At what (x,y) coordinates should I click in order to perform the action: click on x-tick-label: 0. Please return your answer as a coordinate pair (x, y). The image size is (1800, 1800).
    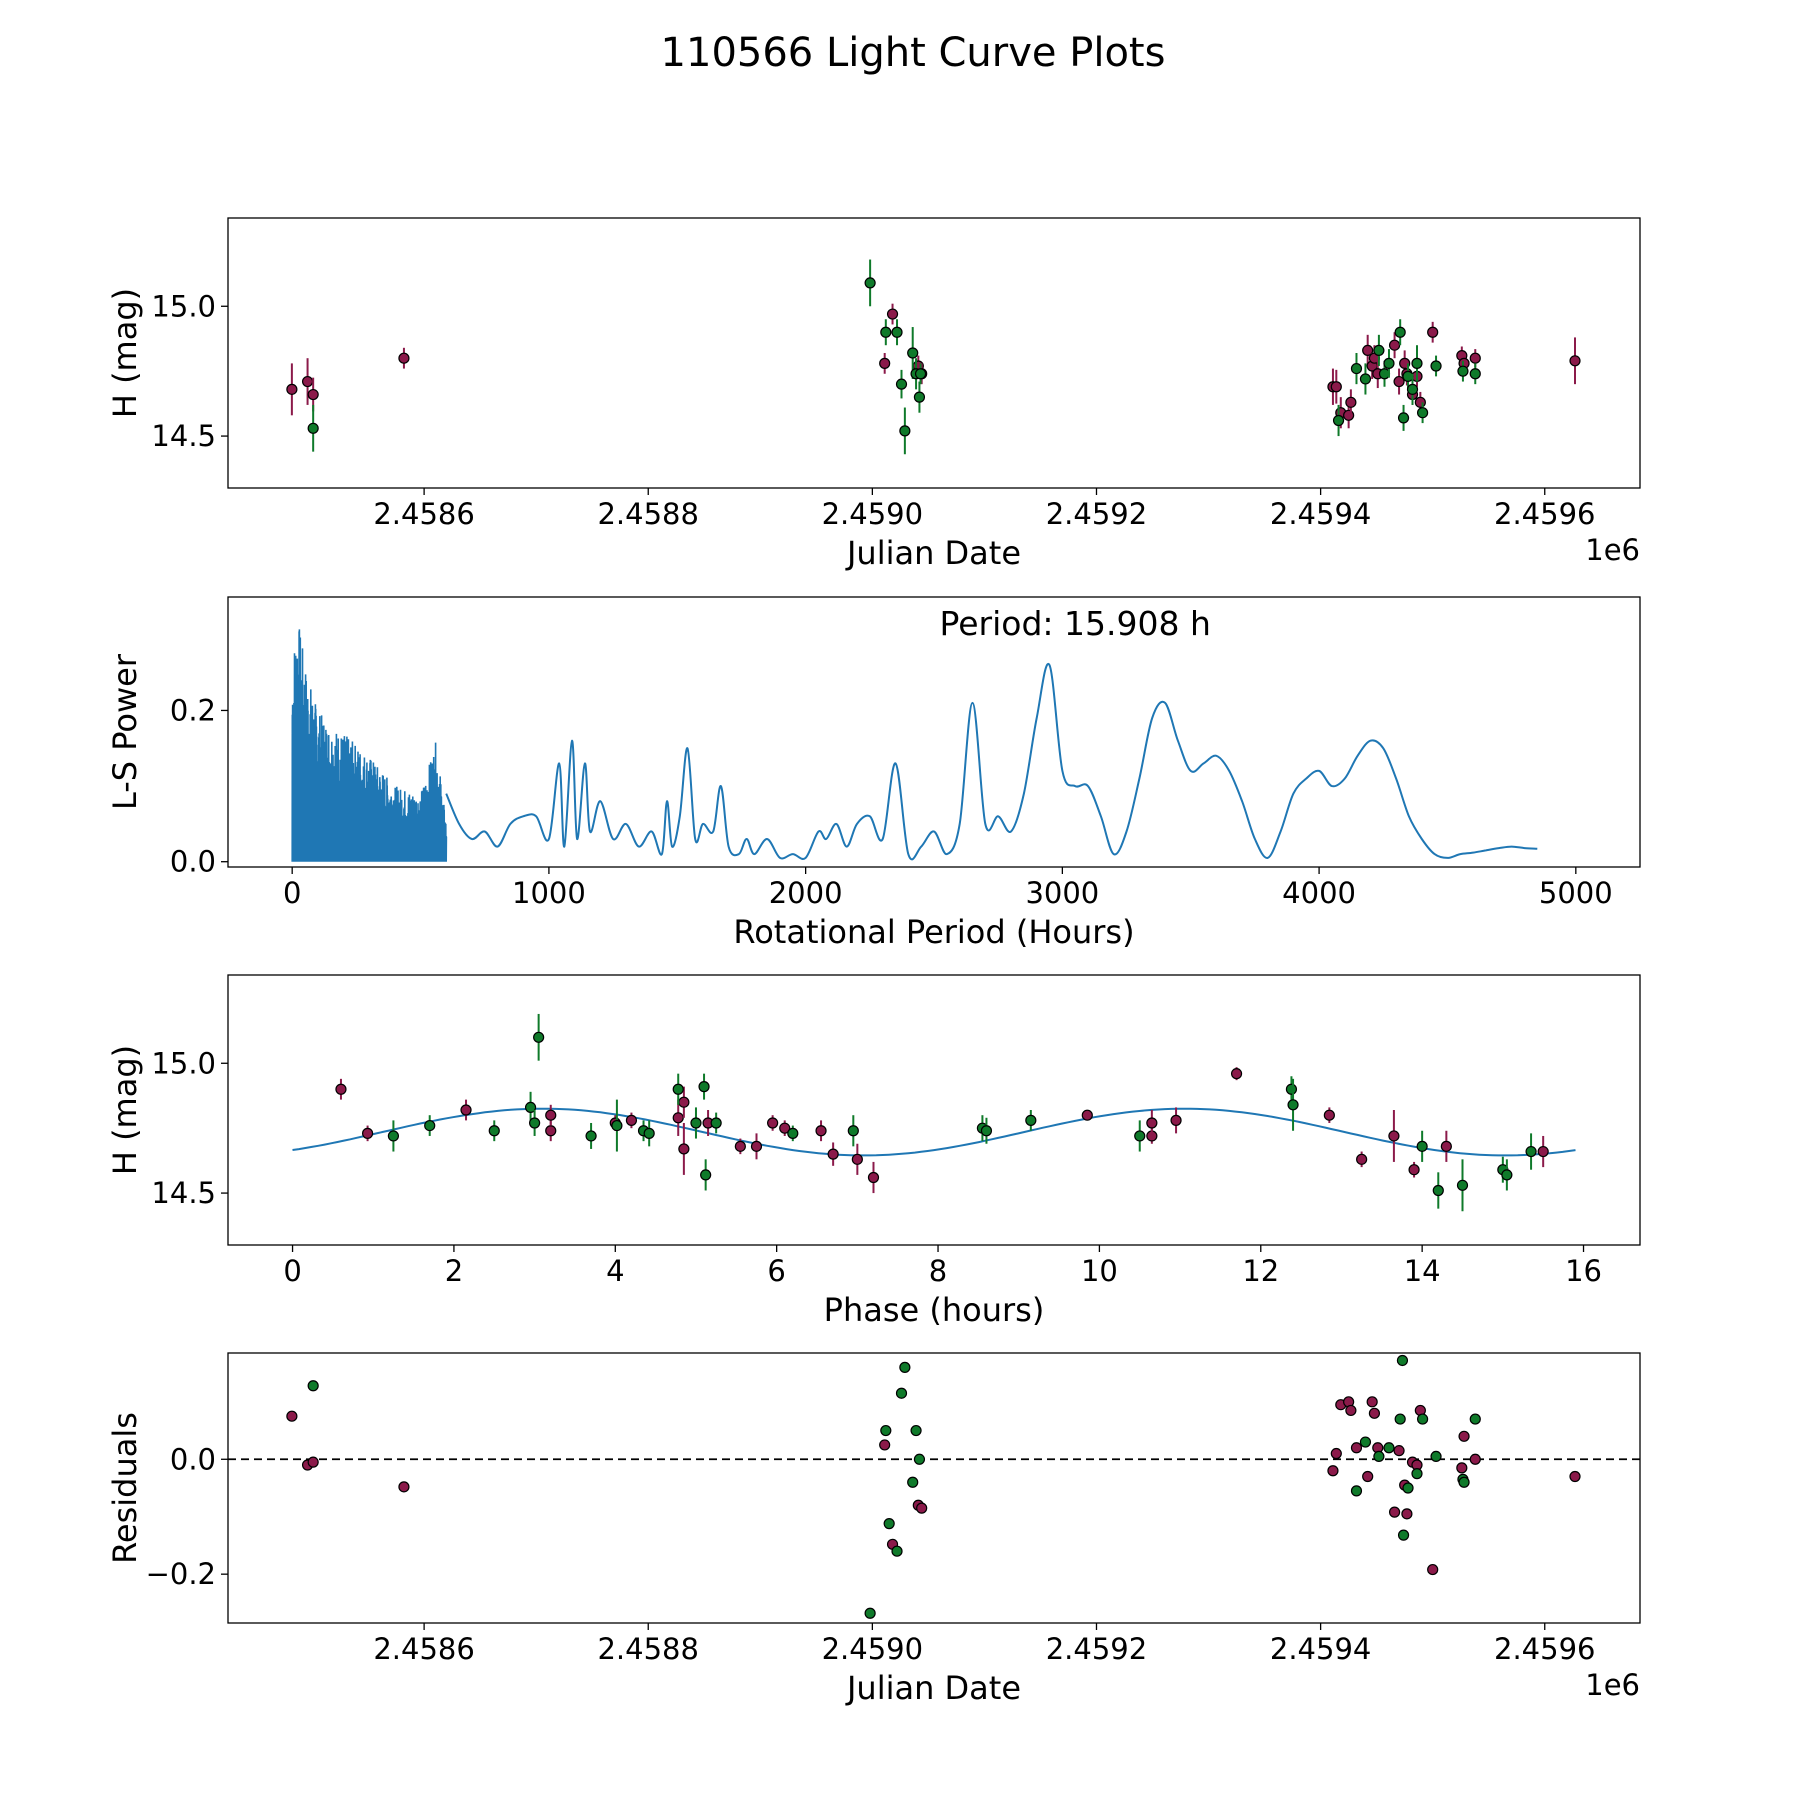
    Looking at the image, I should click on (292, 1271).